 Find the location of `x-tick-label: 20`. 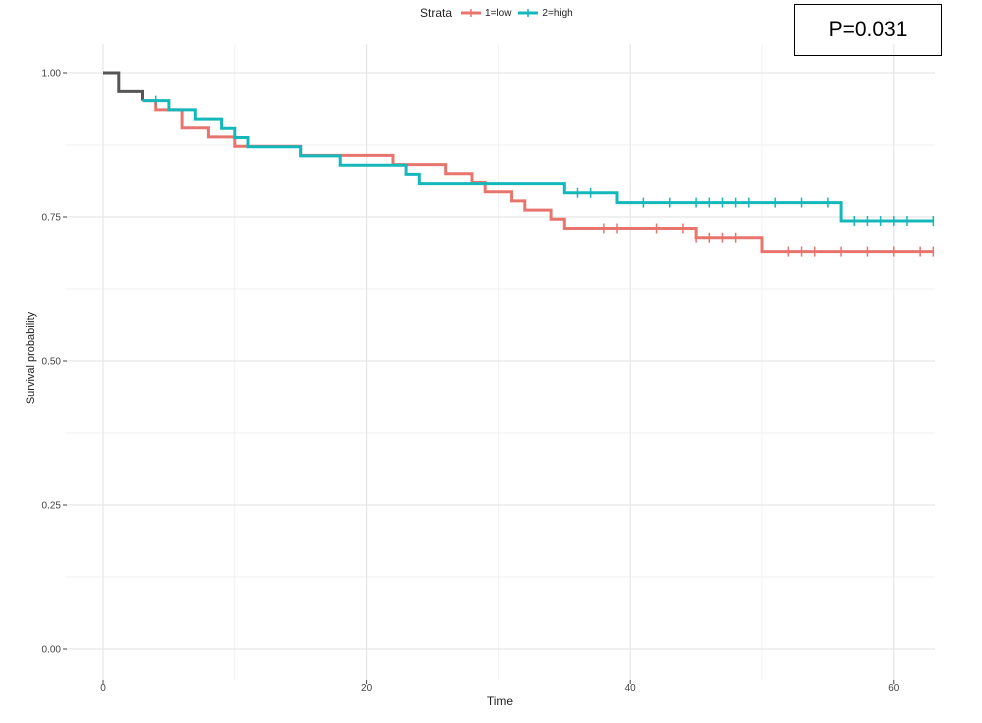

x-tick-label: 20 is located at coordinates (367, 688).